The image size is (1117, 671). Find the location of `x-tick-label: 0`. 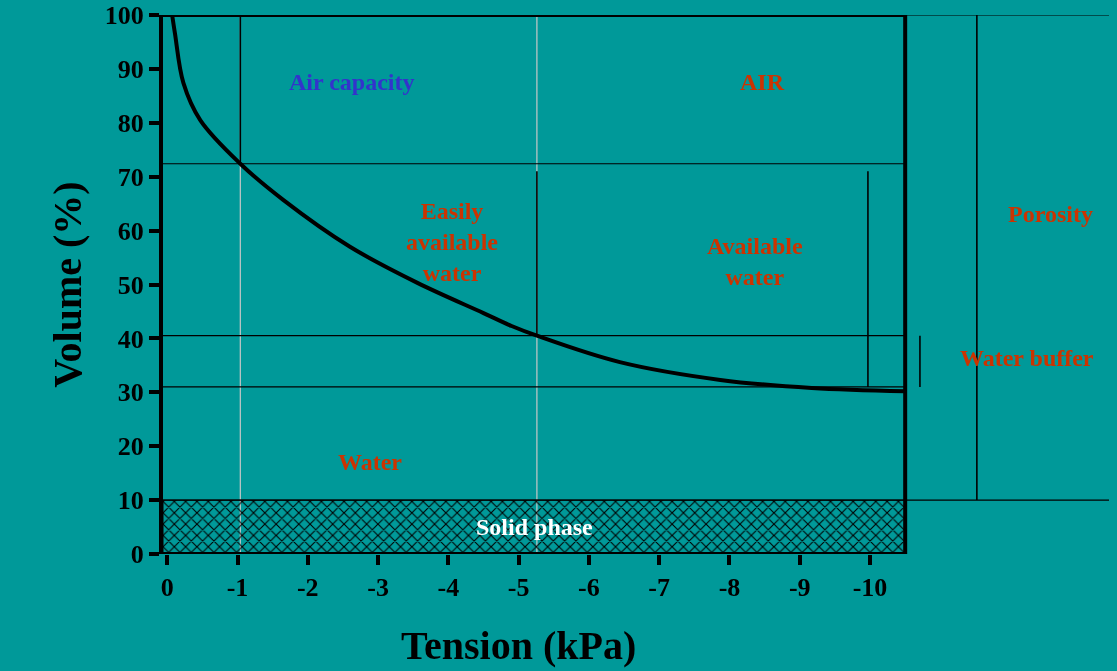

x-tick-label: 0 is located at coordinates (167, 588).